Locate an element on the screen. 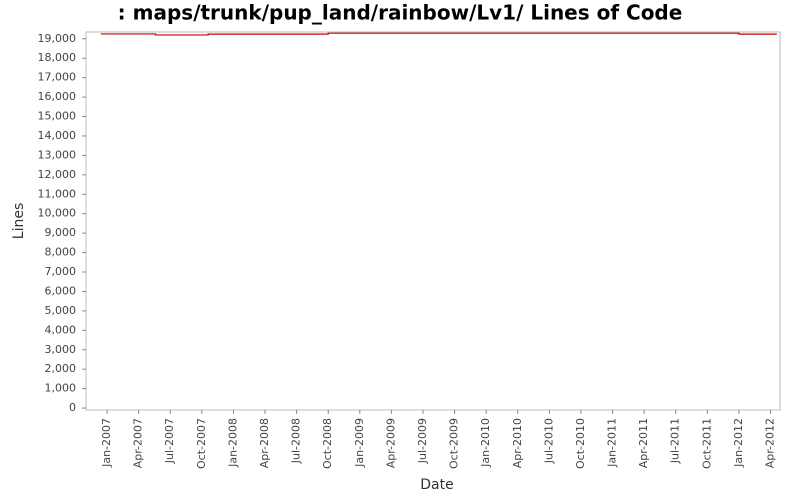  x-tick-label: Oct-2011 is located at coordinates (706, 443).